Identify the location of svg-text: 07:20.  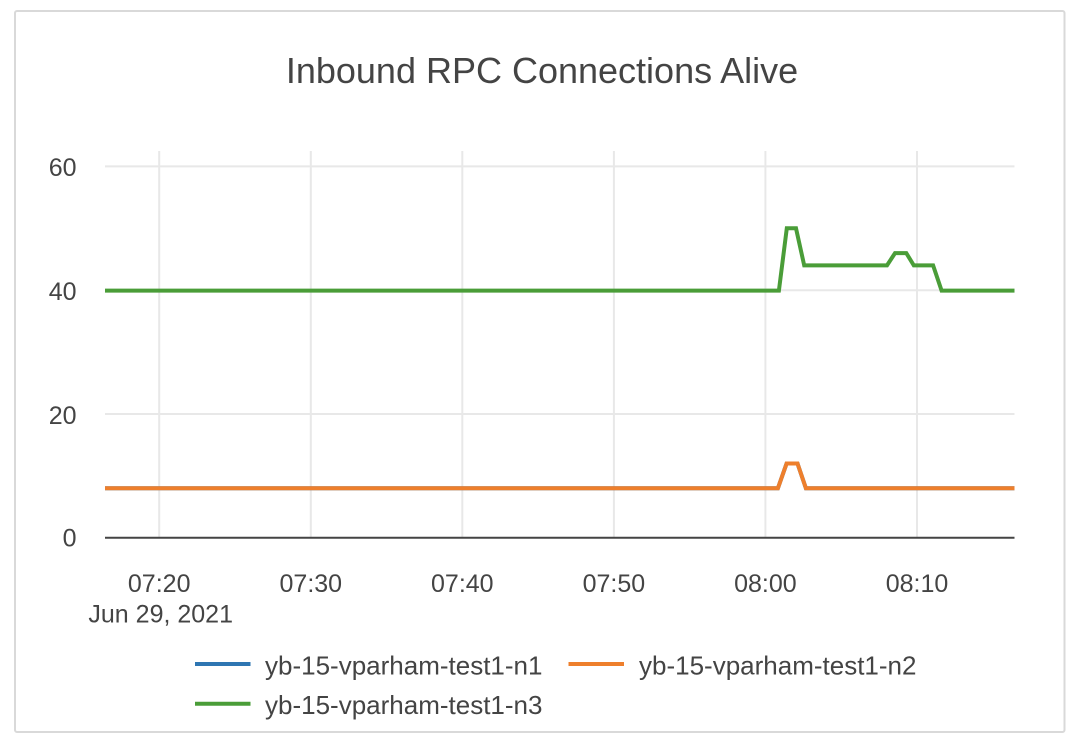
(159, 584).